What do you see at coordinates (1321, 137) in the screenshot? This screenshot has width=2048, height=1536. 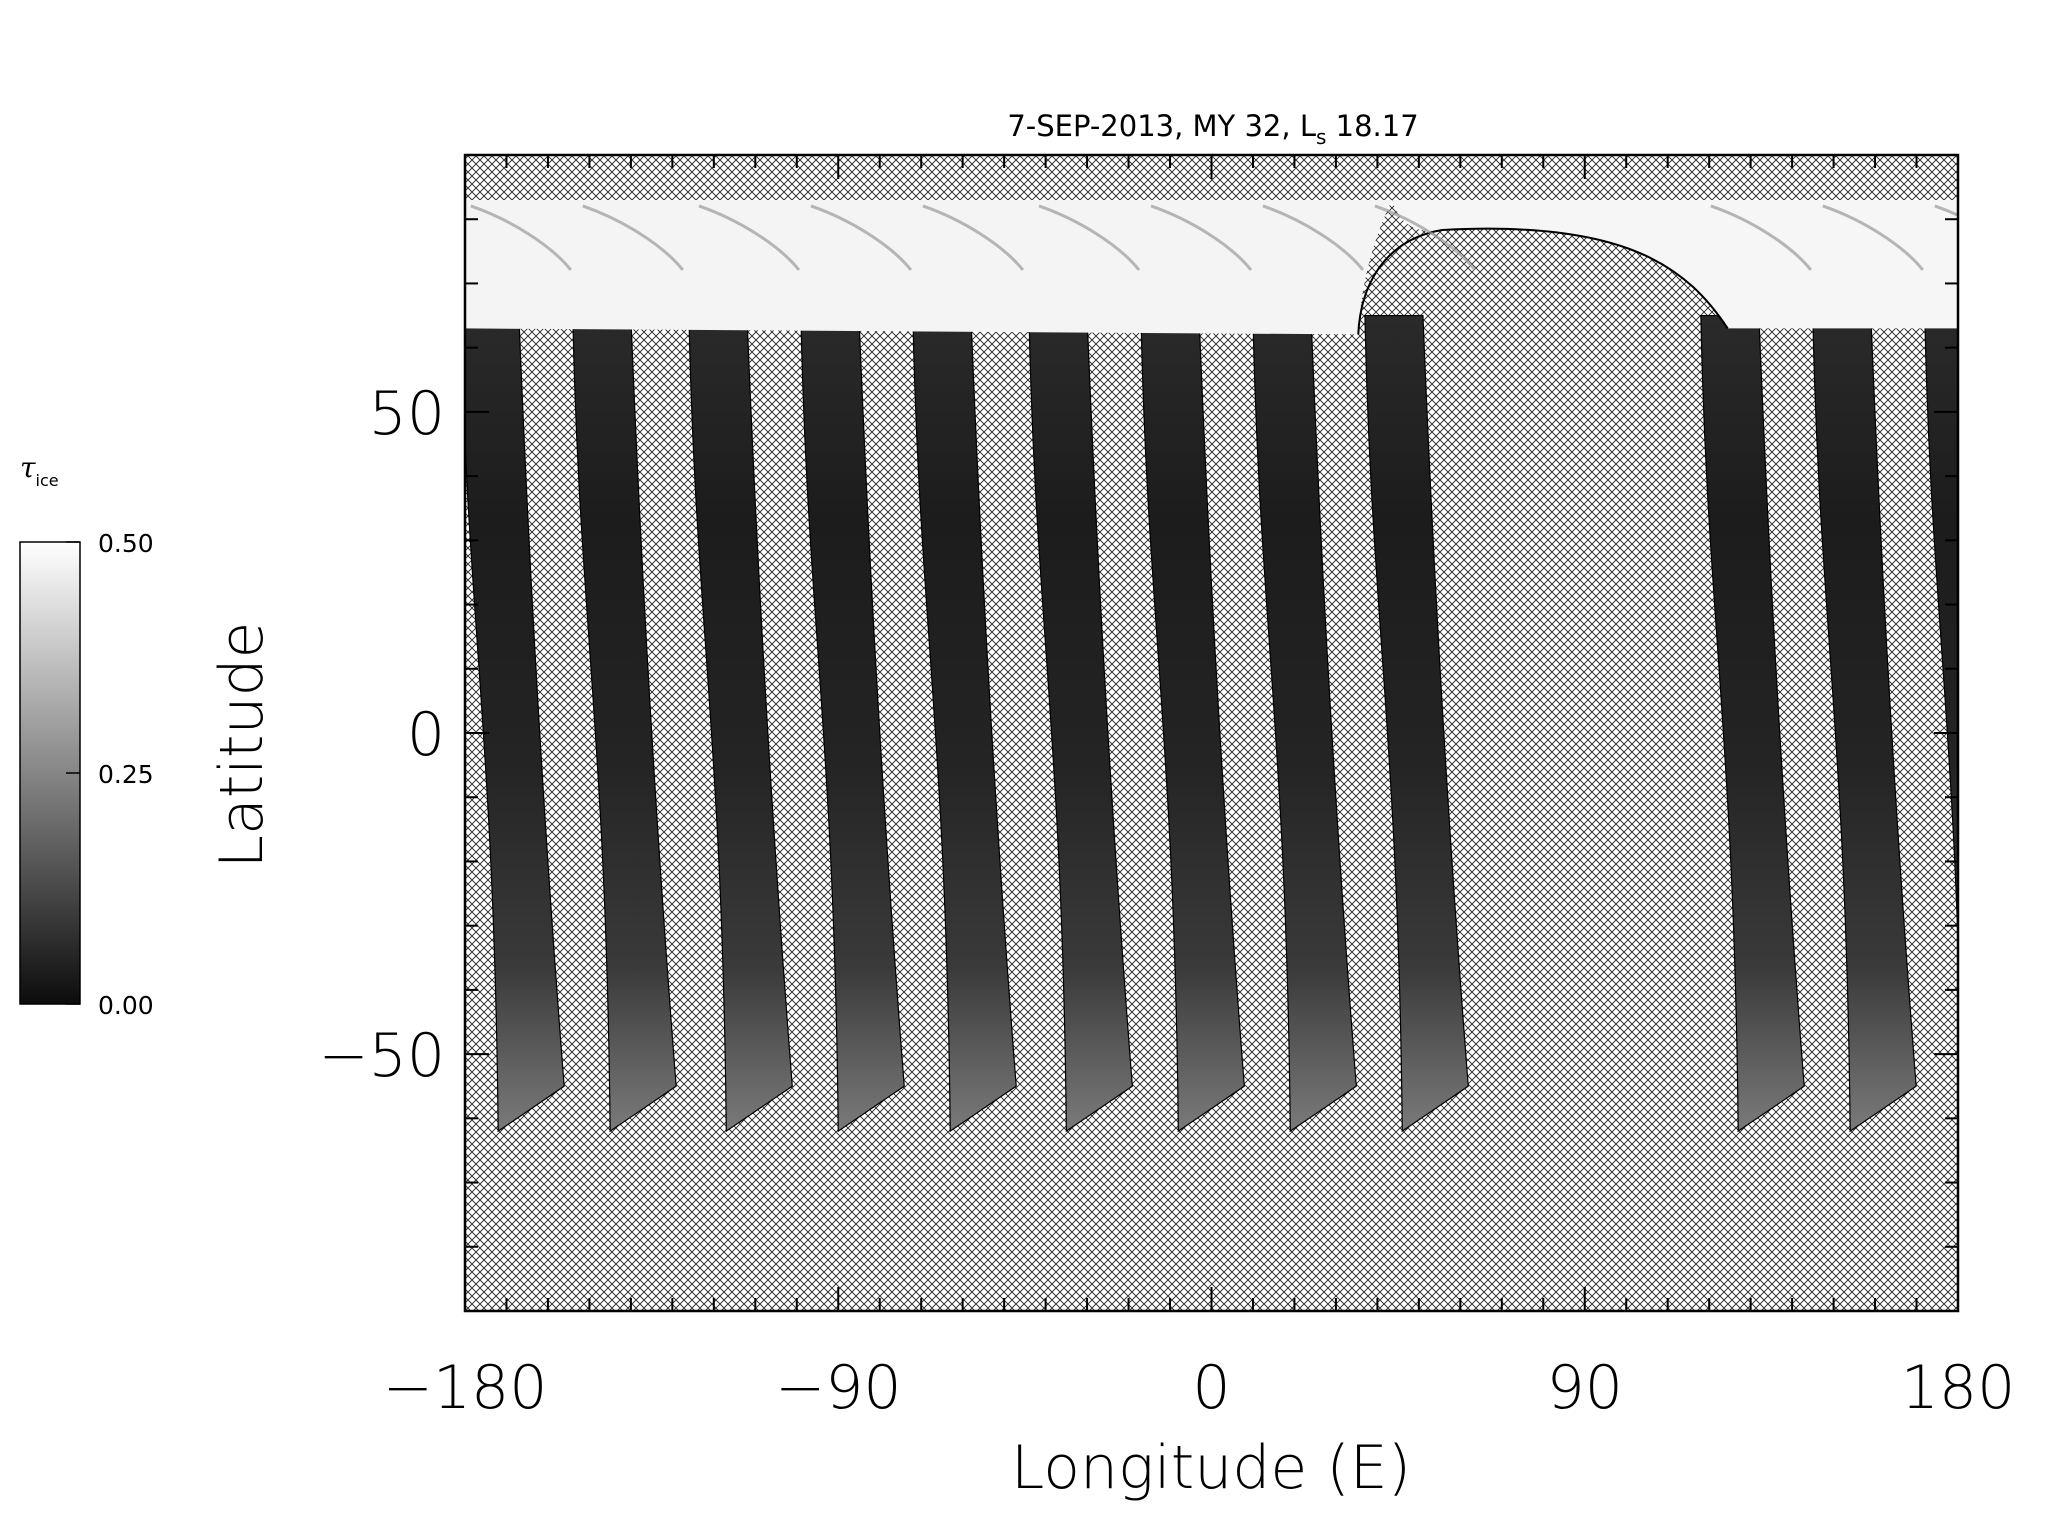 I see `title-subscript: s` at bounding box center [1321, 137].